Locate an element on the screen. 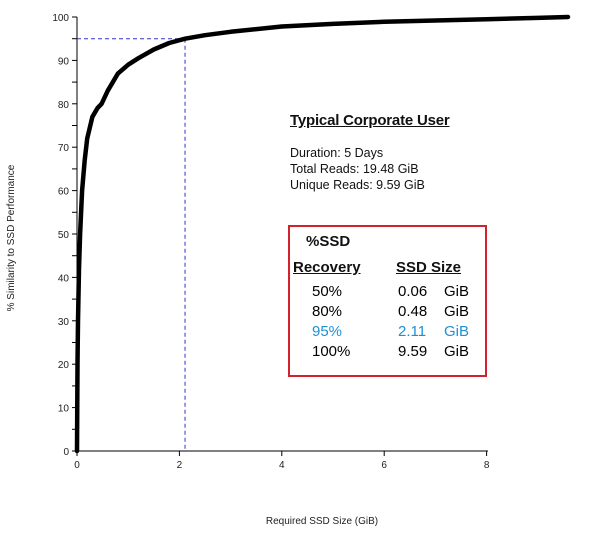 The image size is (600, 533). y-tick-label: 10 is located at coordinates (64, 409).